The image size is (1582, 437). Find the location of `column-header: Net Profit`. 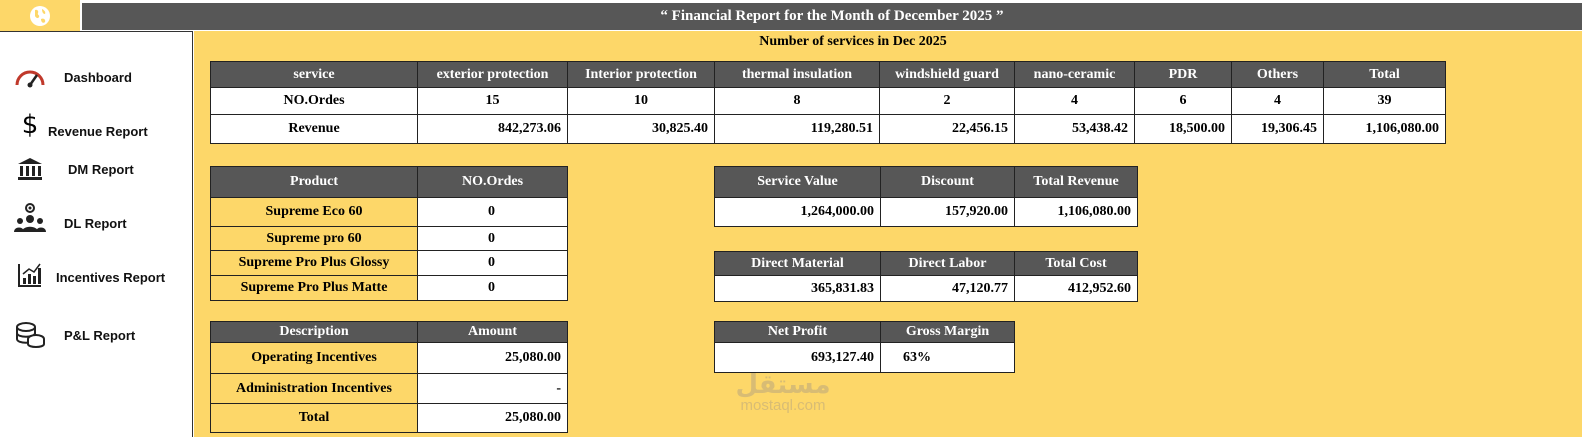

column-header: Net Profit is located at coordinates (797, 332).